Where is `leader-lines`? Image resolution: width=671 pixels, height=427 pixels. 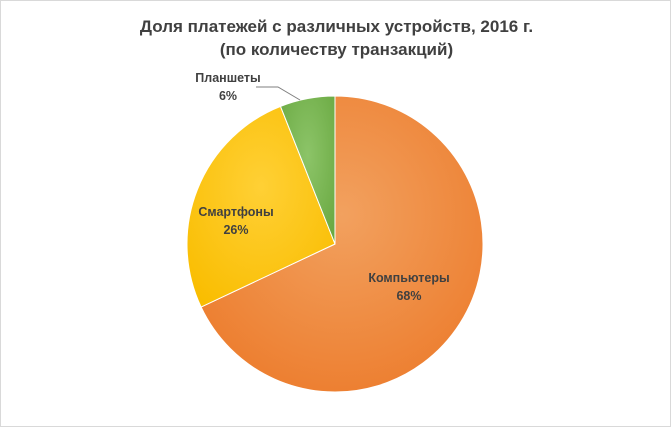 leader-lines is located at coordinates (278, 93).